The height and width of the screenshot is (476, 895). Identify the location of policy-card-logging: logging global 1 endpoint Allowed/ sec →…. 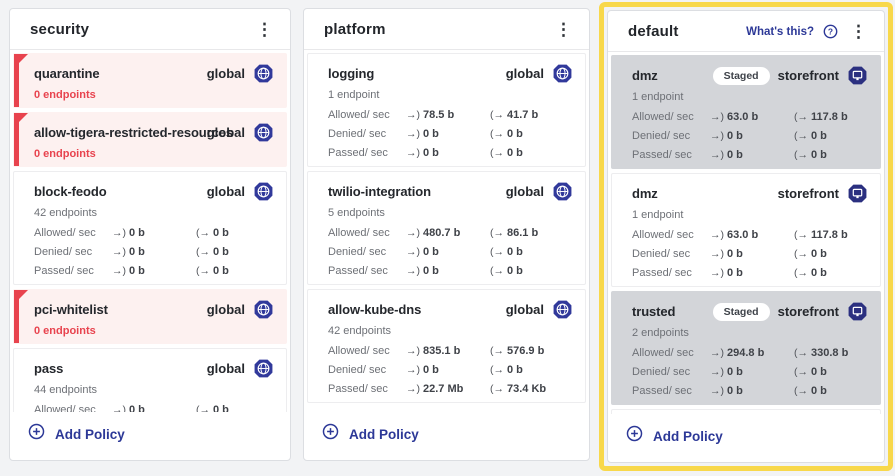
(446, 110).